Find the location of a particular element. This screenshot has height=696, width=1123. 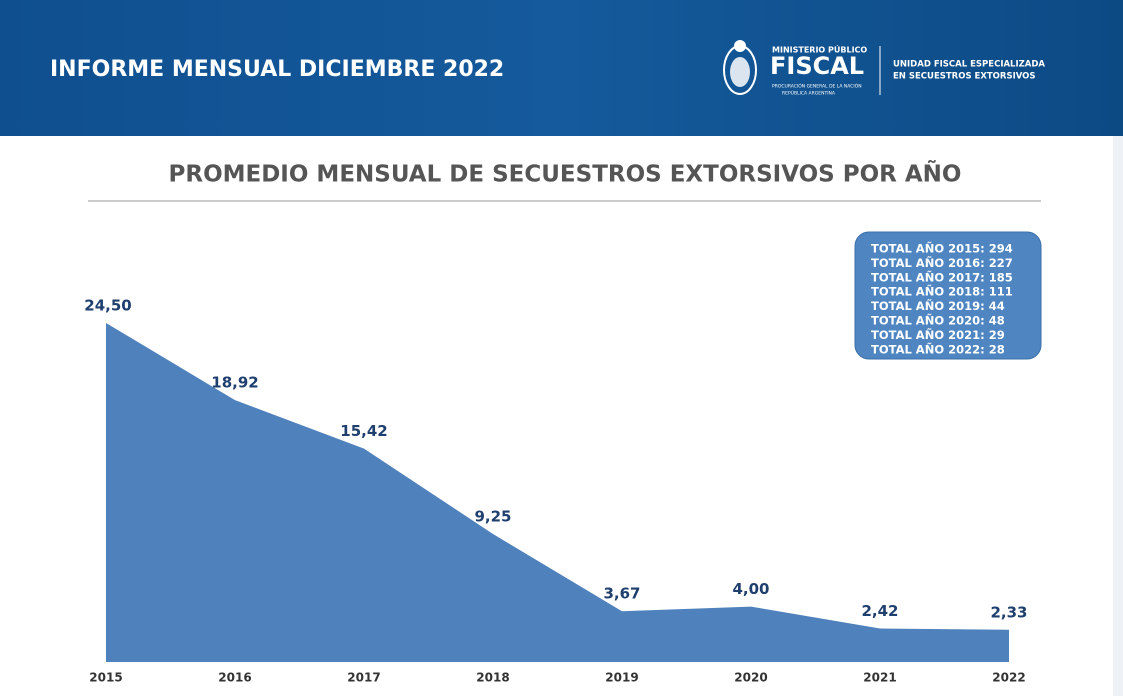

x-tick-label: 2022 is located at coordinates (1008, 678).